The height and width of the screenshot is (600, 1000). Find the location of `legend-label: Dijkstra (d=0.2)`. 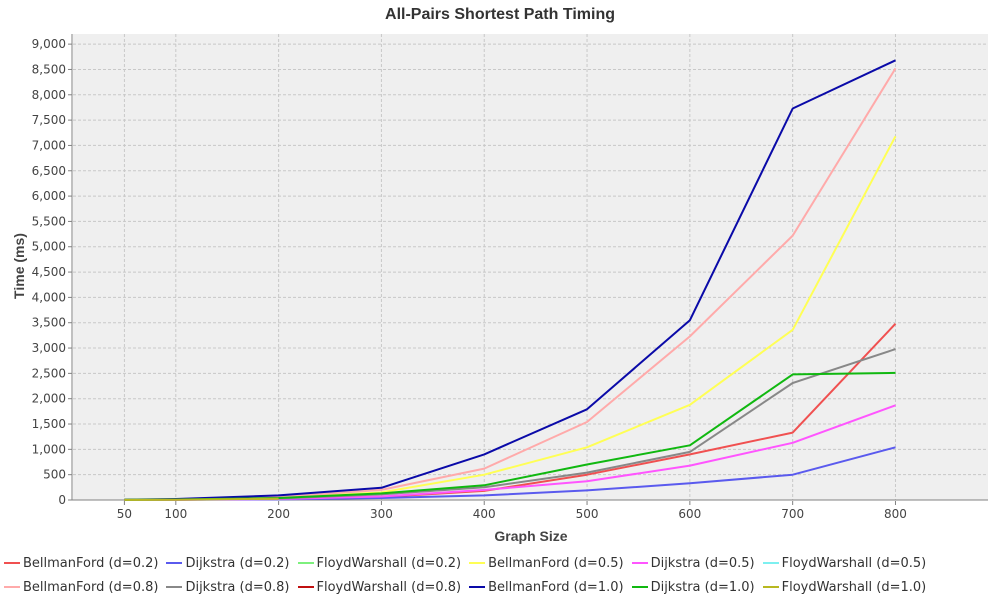

legend-label: Dijkstra (d=0.2) is located at coordinates (237, 563).